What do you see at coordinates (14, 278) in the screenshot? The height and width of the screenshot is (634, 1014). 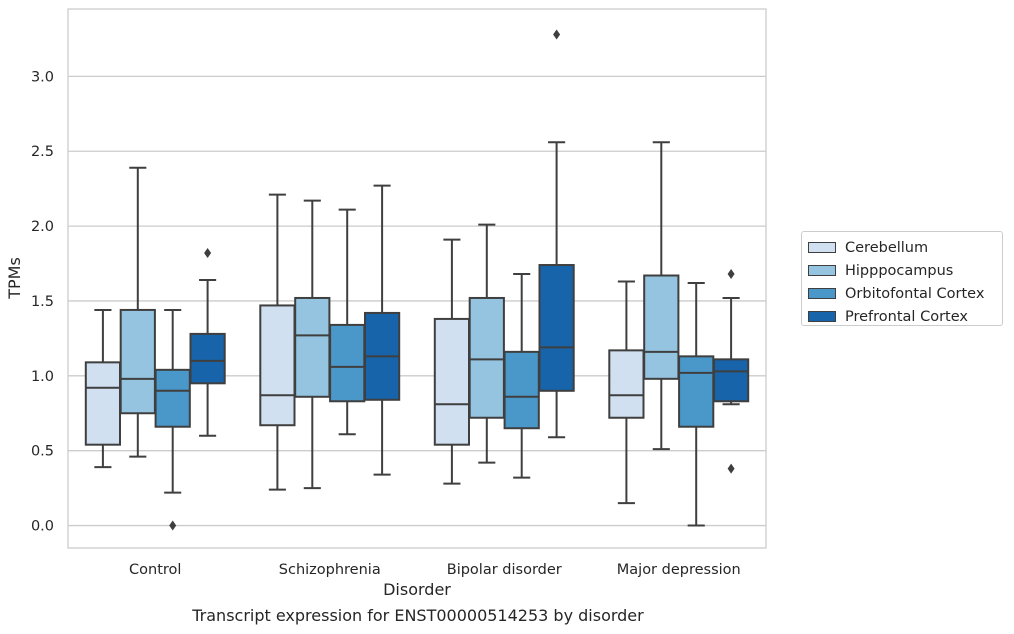 I see `y-axis-label: TPMs` at bounding box center [14, 278].